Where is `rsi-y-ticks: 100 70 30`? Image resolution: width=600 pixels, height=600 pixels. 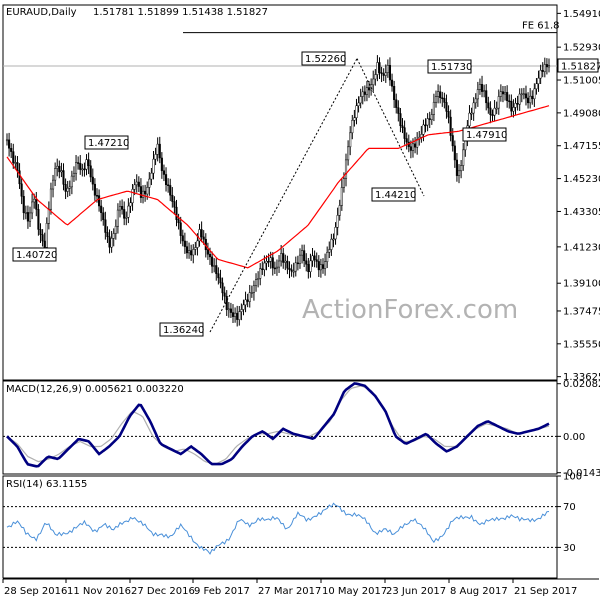
rsi-y-ticks: 100 70 30 is located at coordinates (569, 513).